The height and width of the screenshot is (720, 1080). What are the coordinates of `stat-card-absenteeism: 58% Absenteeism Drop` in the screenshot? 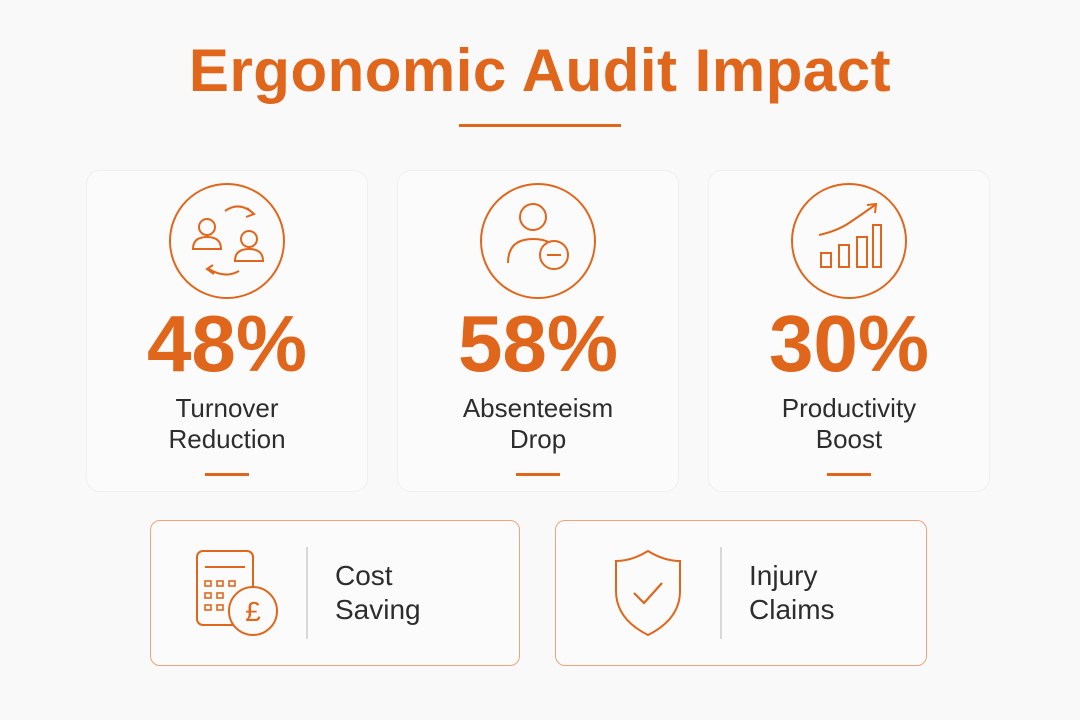 It's located at (538, 331).